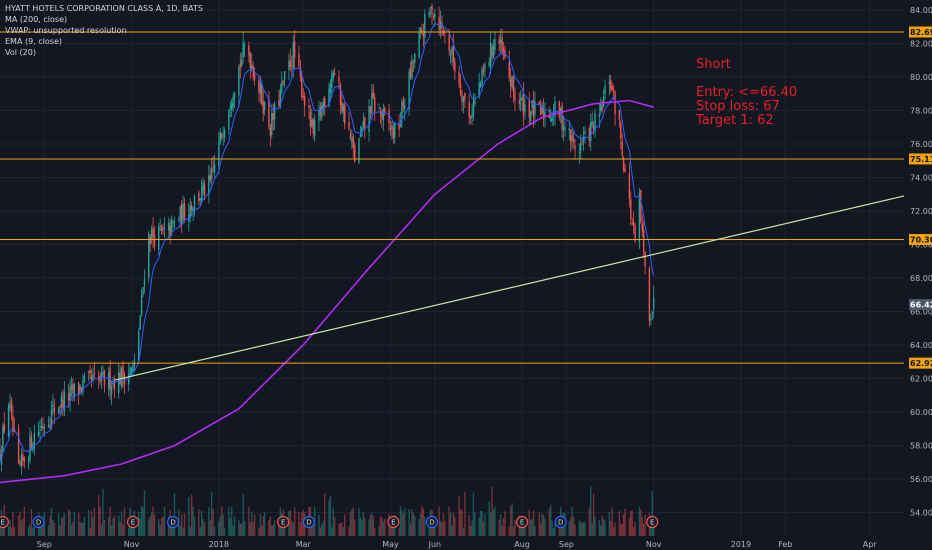  Describe the element at coordinates (66, 30) in the screenshot. I see `legend-vwap: VWAP: unsupported resolution` at that location.